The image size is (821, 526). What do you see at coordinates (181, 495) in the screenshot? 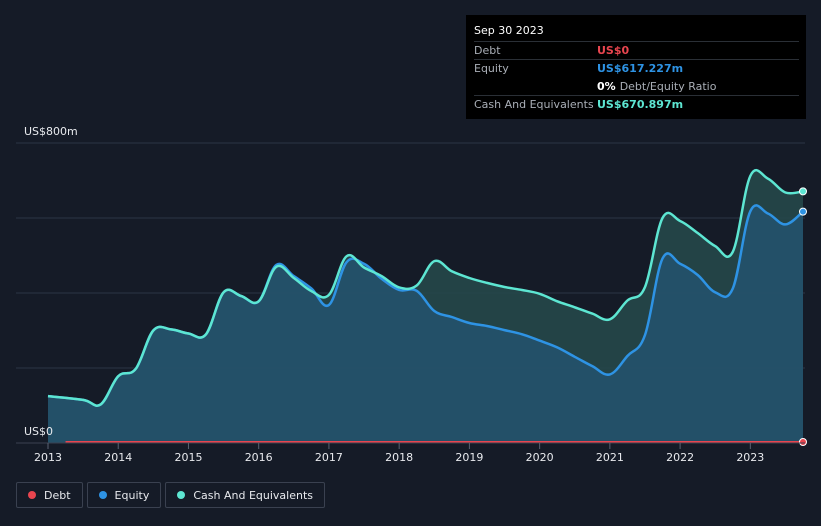
I see `cash-dot-icon` at bounding box center [181, 495].